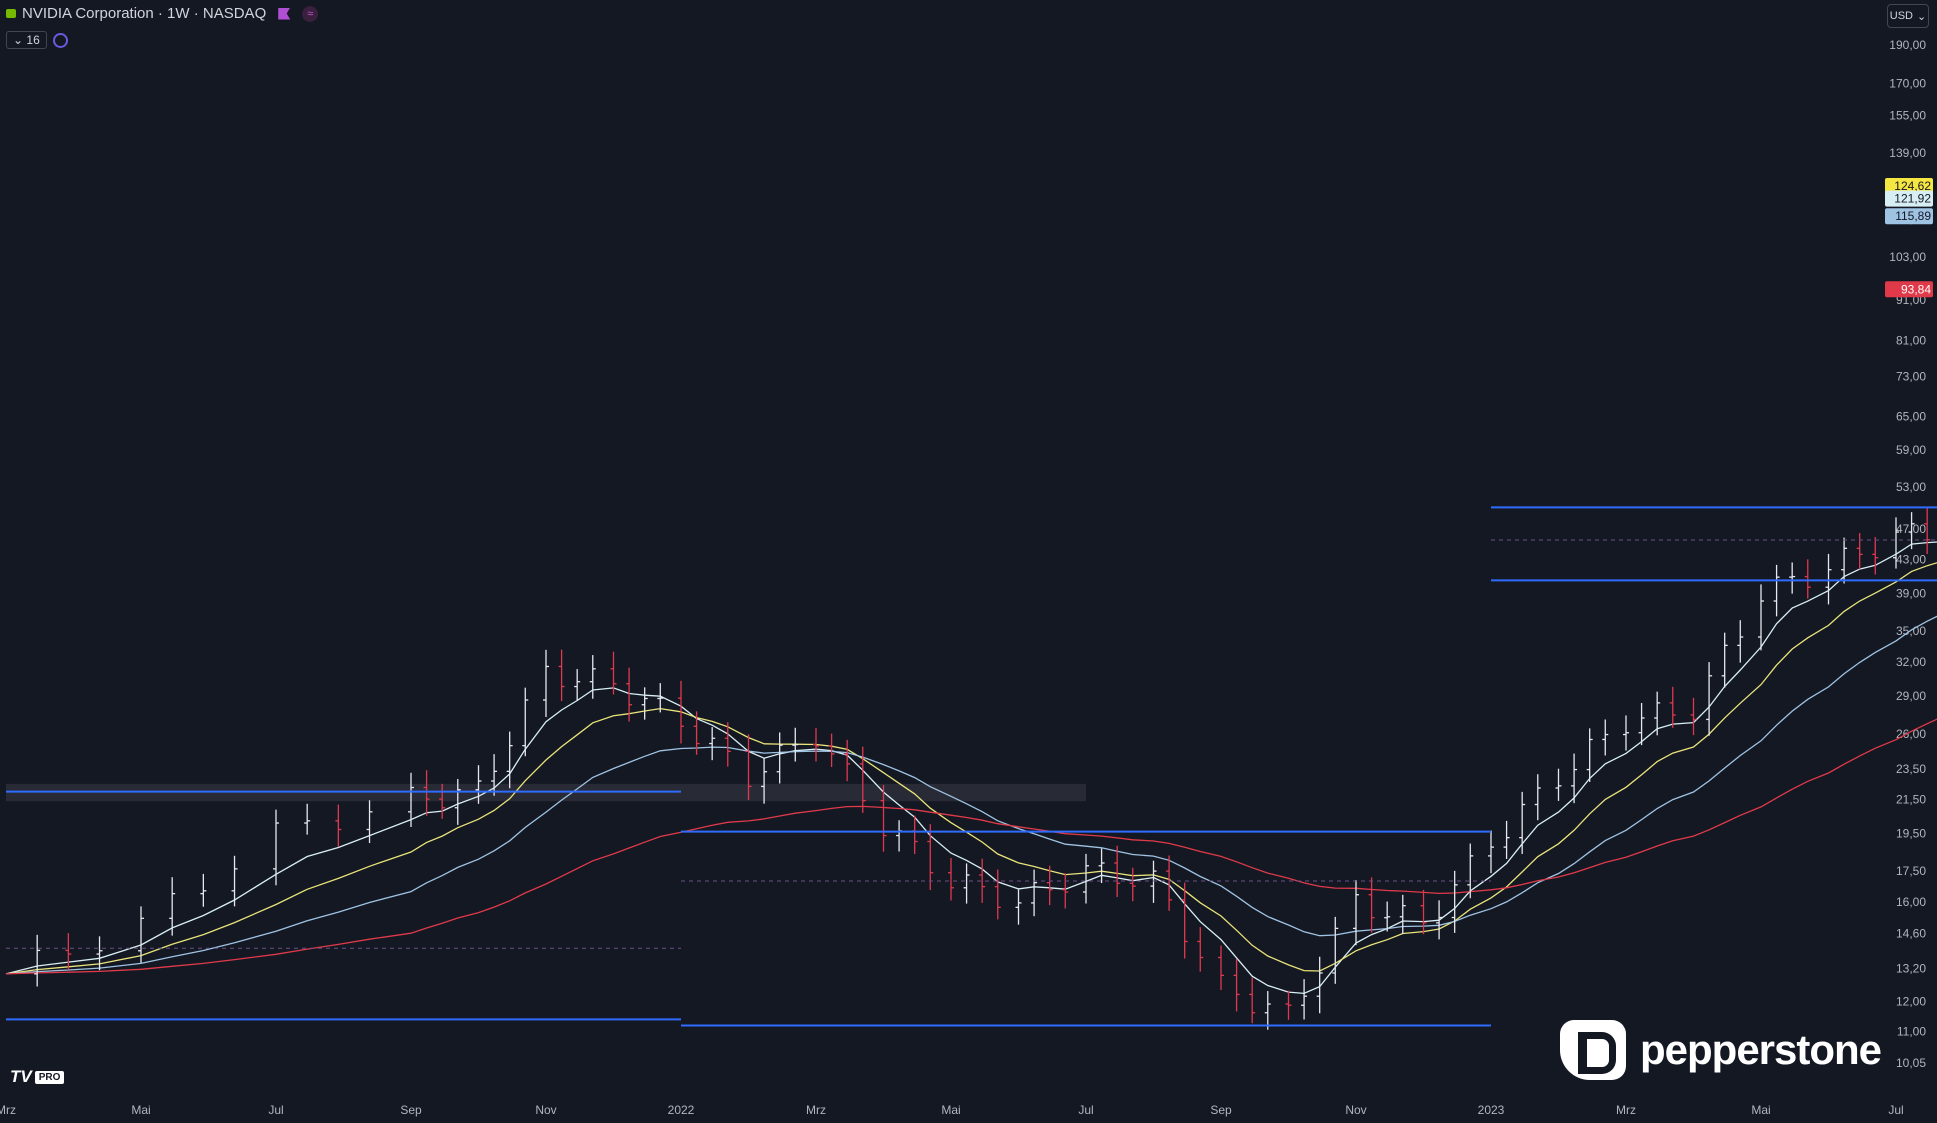  I want to click on y-tick-label: 53,00, so click(1911, 487).